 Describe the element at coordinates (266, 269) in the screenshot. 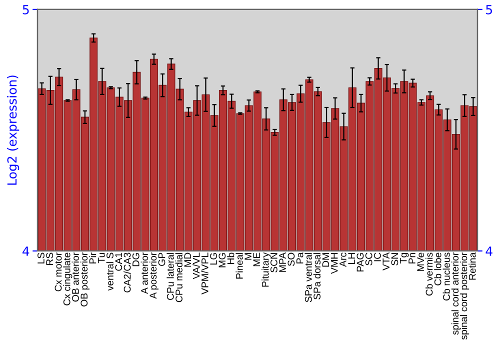

I see `x-tick-label: Pituitary` at that location.